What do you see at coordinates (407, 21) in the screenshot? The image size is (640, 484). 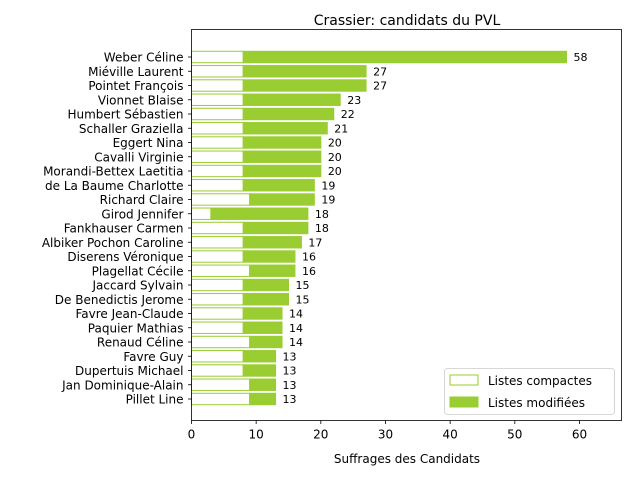 I see `chart-title: Crassier: candidats du PVL` at bounding box center [407, 21].